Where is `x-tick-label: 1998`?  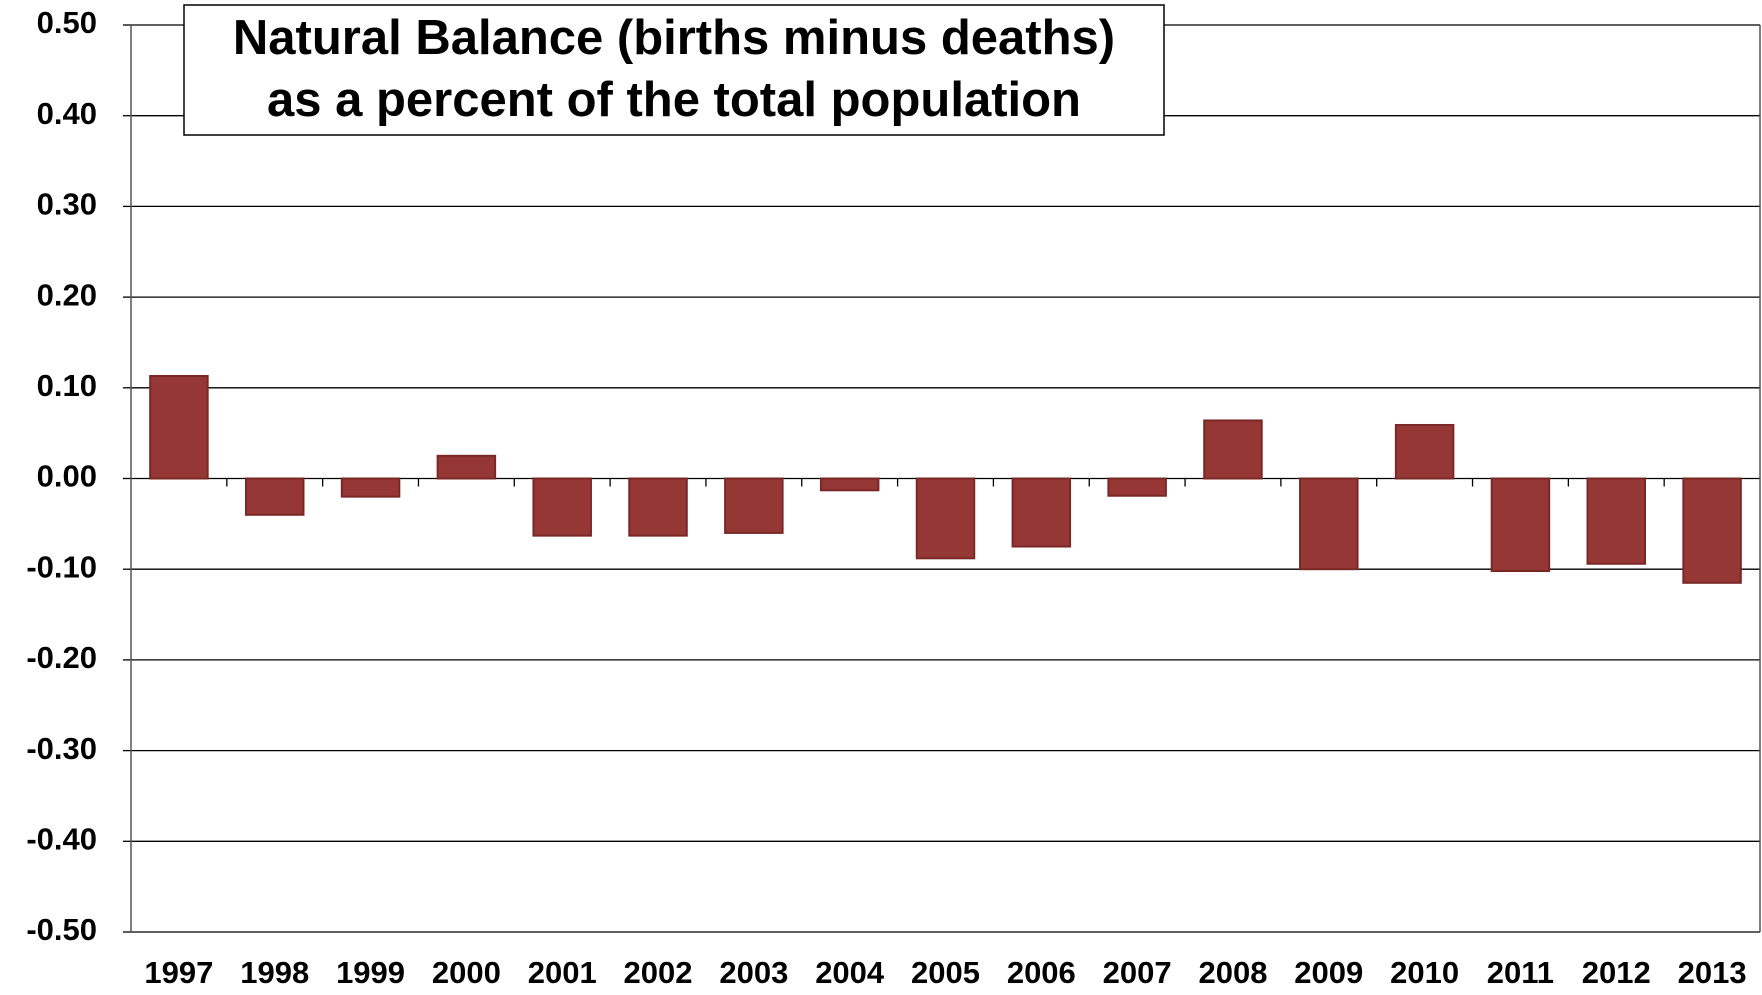 x-tick-label: 1998 is located at coordinates (274, 972).